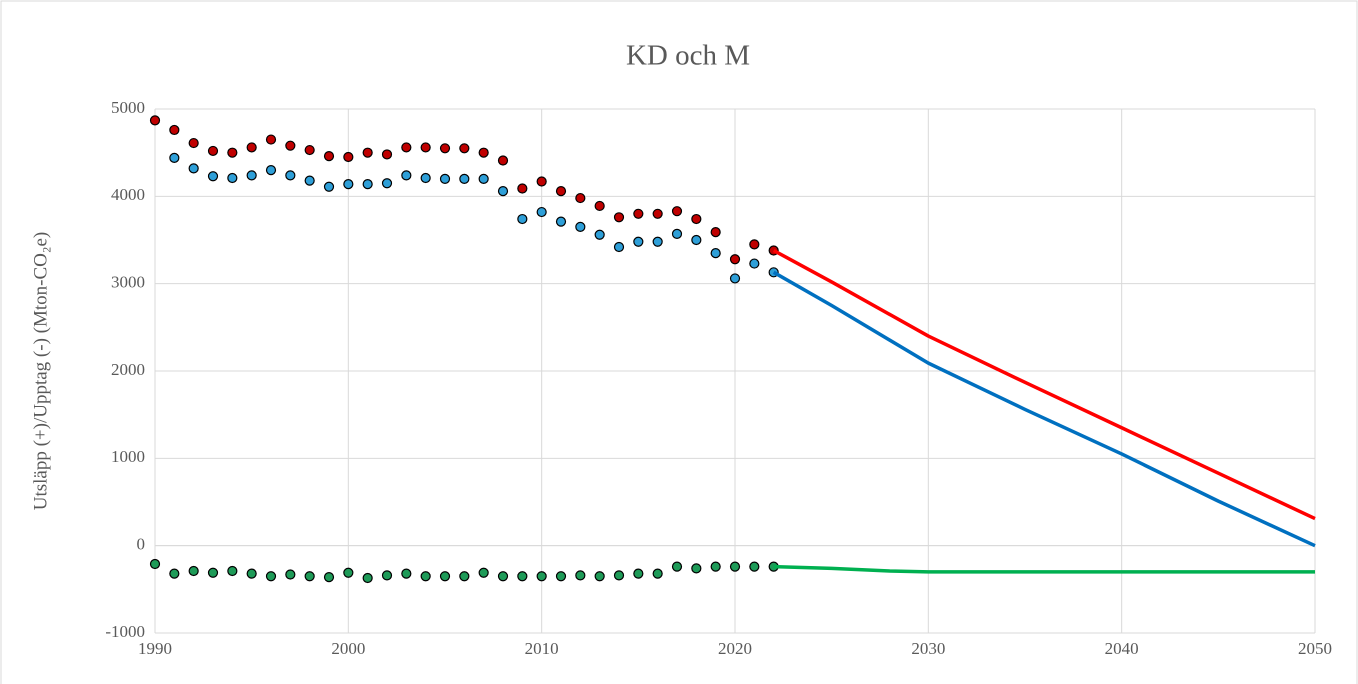  I want to click on y-tick-label: 3000, so click(128, 282).